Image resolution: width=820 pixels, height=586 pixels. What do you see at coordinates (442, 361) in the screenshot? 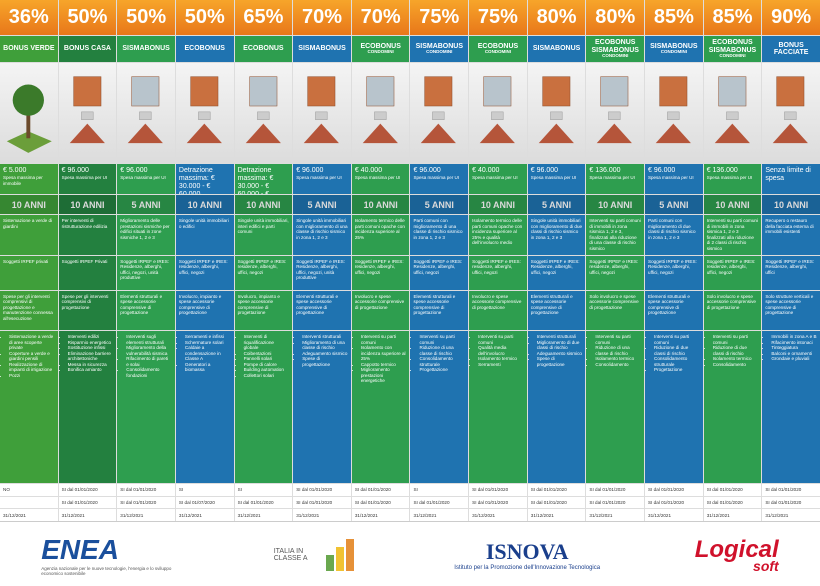
I see `intervention-item: Consolidamento strutturale` at bounding box center [442, 361].